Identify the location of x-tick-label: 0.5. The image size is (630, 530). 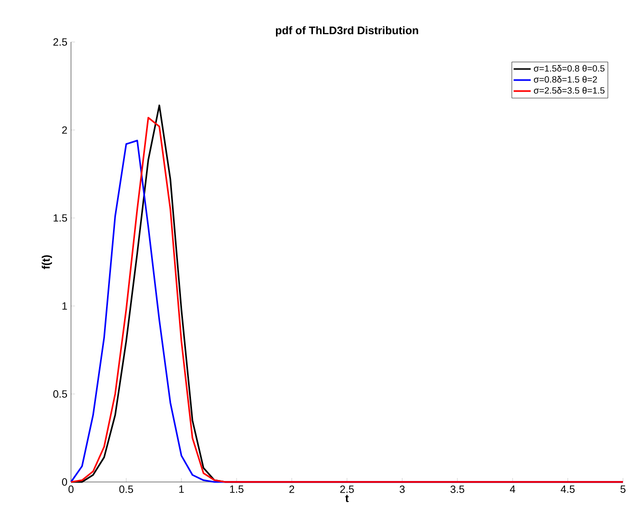
(126, 489).